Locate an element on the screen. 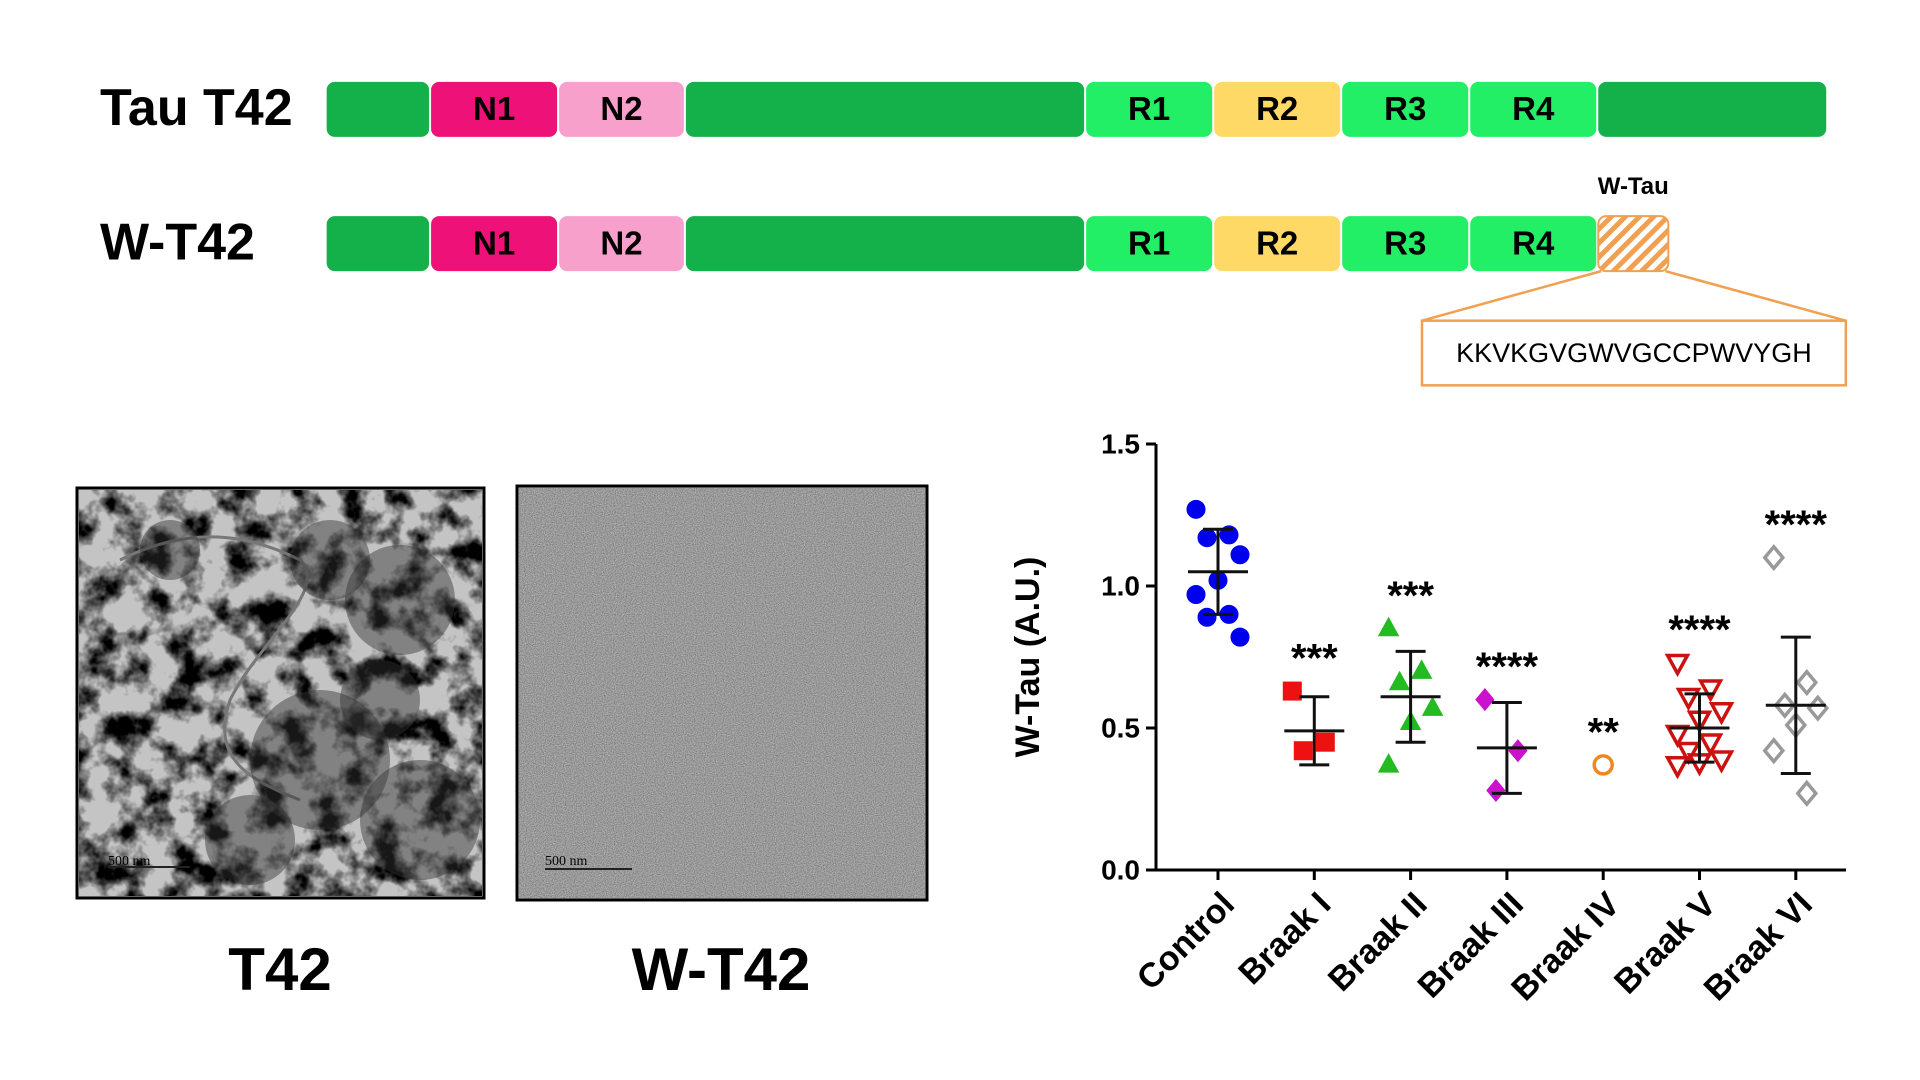  y-tick-label: 1.0 is located at coordinates (1120, 585).